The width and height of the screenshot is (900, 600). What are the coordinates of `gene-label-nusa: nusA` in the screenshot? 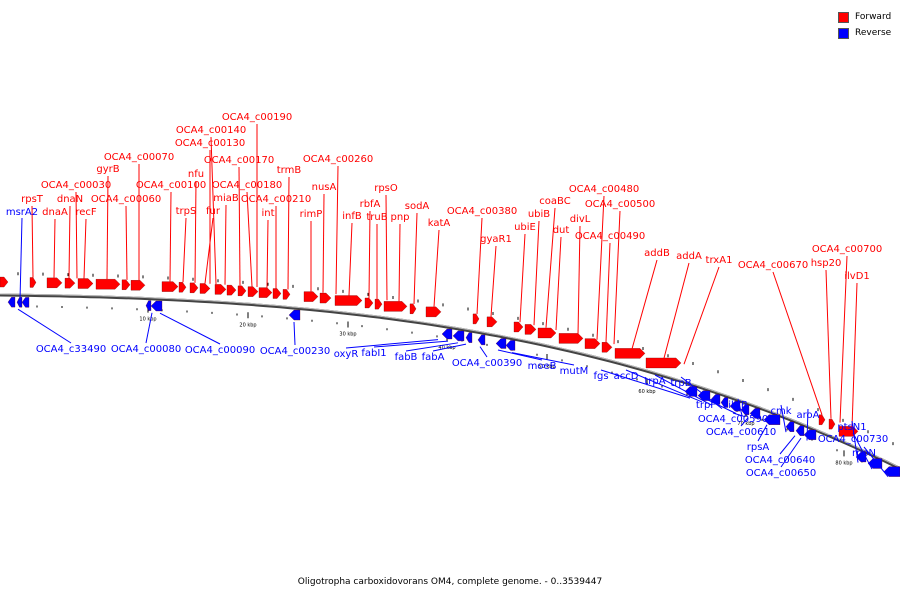 It's located at (324, 187).